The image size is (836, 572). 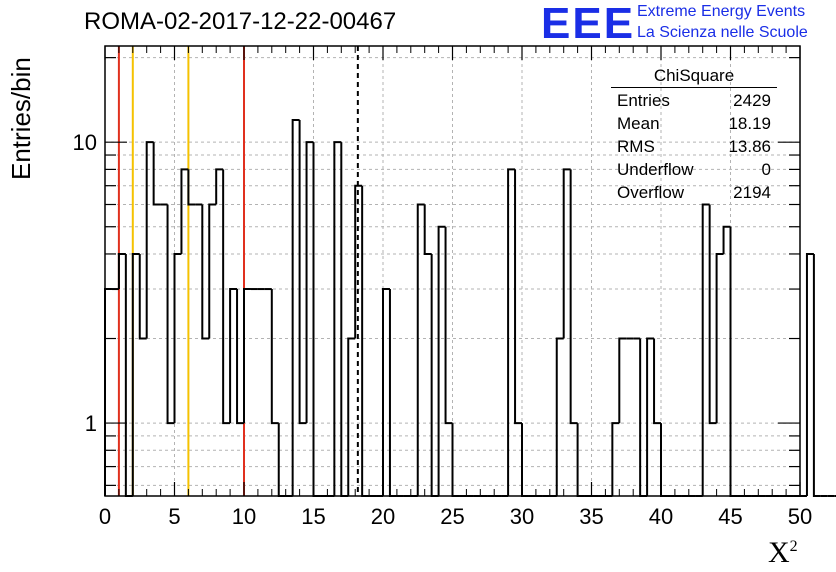 What do you see at coordinates (21, 118) in the screenshot?
I see `y-axis-label: Entries/bin` at bounding box center [21, 118].